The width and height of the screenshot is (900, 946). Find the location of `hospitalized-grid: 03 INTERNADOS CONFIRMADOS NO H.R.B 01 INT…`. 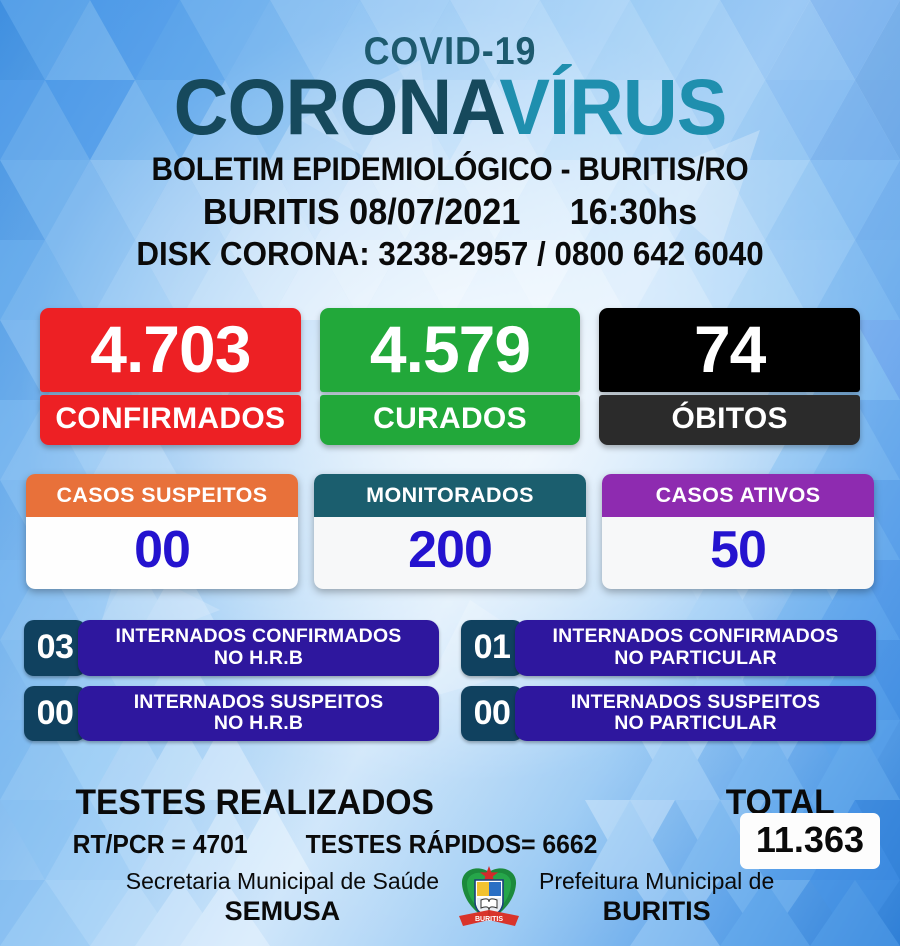

hospitalized-grid: 03 INTERNADOS CONFIRMADOS NO H.R.B 01 INT… is located at coordinates (450, 681).